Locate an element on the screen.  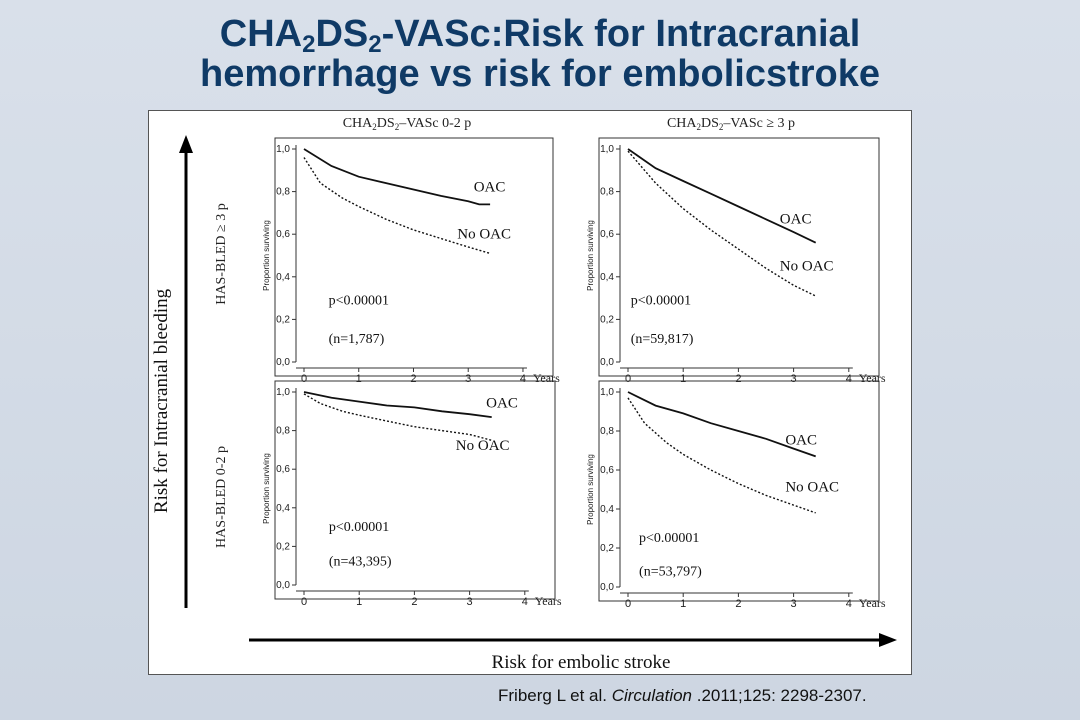
col-header-low: CHA2DS2–VASc 0-2 p is located at coordinates (407, 124).